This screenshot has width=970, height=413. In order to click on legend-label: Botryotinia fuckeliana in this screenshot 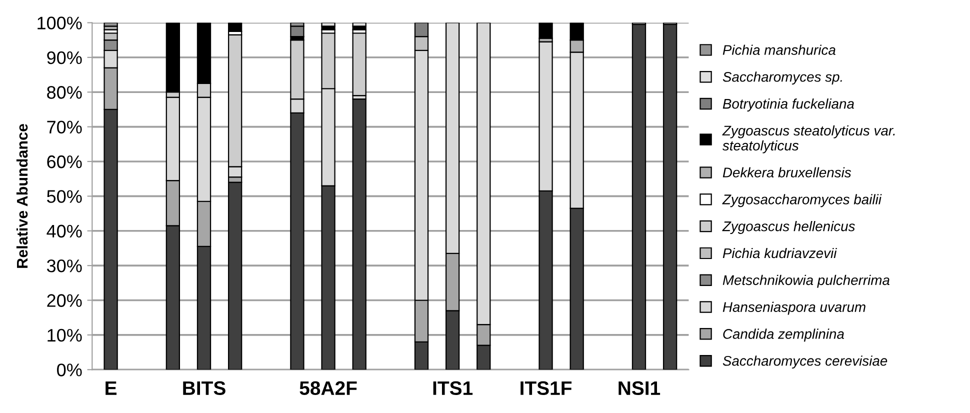, I will do `click(788, 105)`.